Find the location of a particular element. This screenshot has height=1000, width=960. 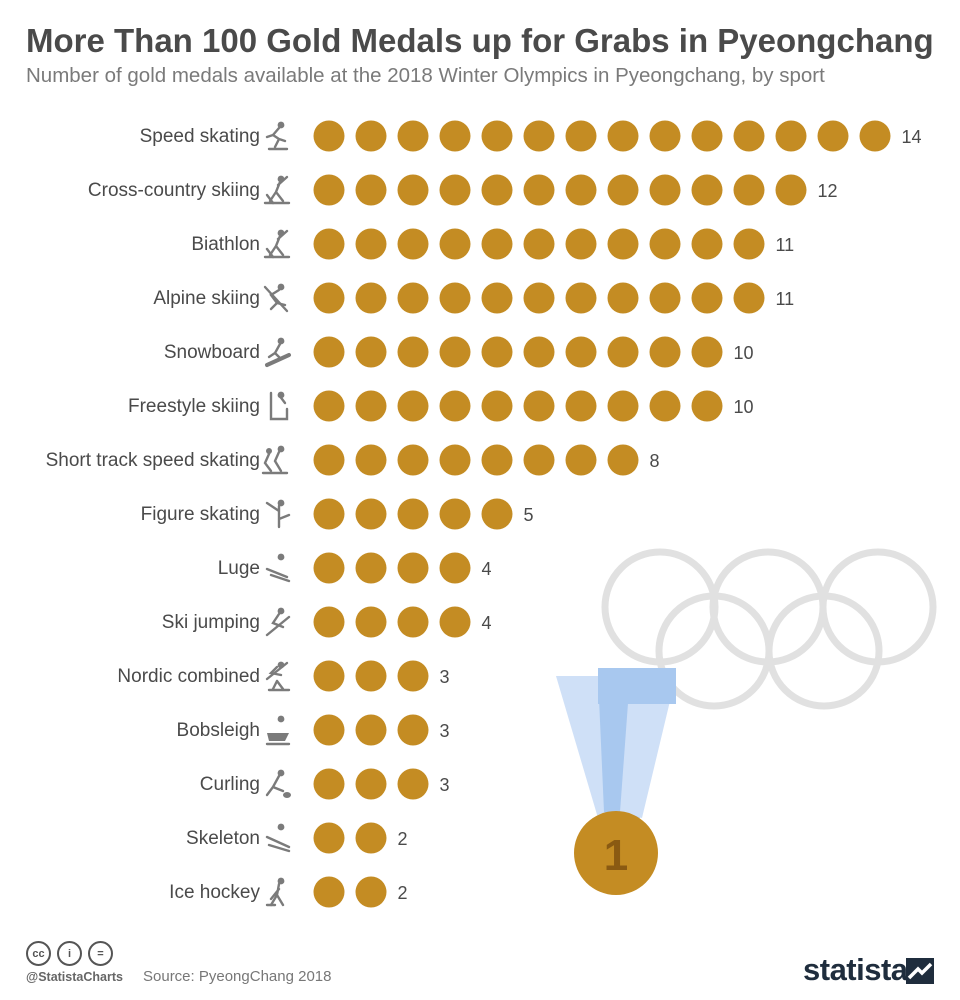

speed-skating-icon is located at coordinates (277, 136).